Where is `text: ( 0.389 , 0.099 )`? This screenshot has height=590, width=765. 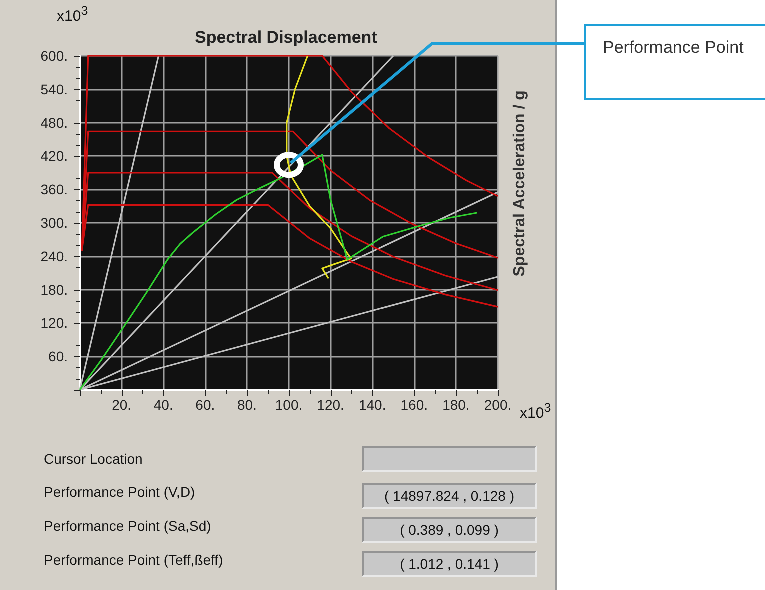
text: ( 0.389 , 0.099 ) is located at coordinates (449, 530).